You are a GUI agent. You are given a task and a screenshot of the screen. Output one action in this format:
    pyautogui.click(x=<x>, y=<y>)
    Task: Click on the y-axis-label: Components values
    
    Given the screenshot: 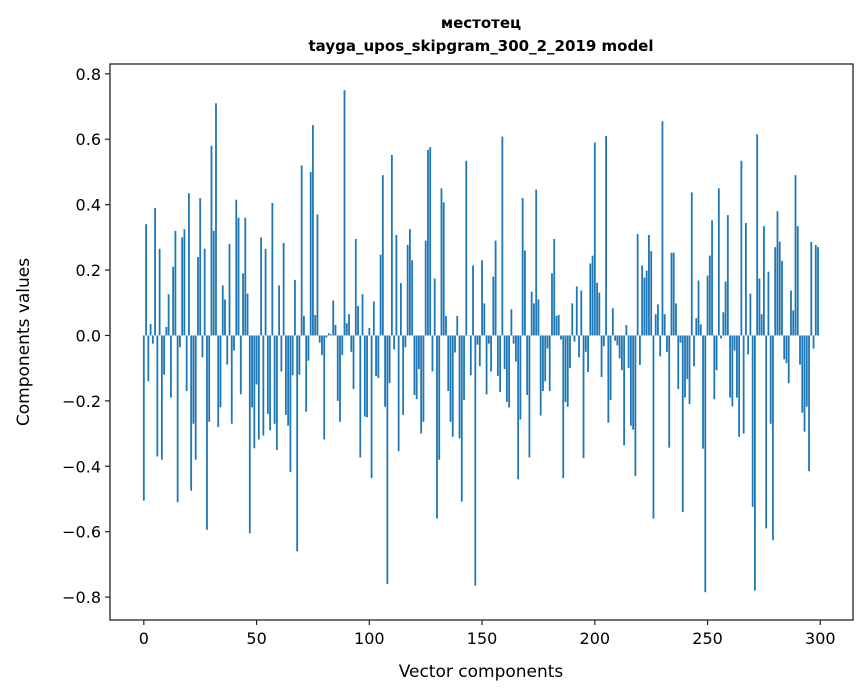 What is the action you would take?
    pyautogui.click(x=24, y=342)
    